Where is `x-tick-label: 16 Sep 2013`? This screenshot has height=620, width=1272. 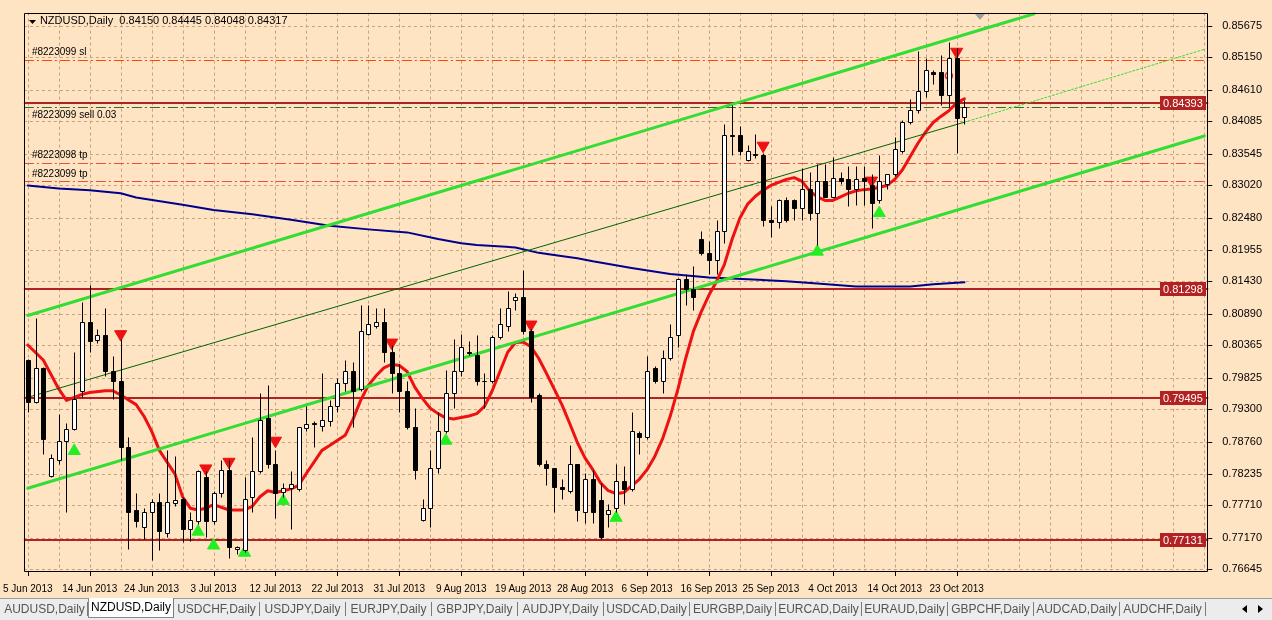
x-tick-label: 16 Sep 2013 is located at coordinates (709, 588).